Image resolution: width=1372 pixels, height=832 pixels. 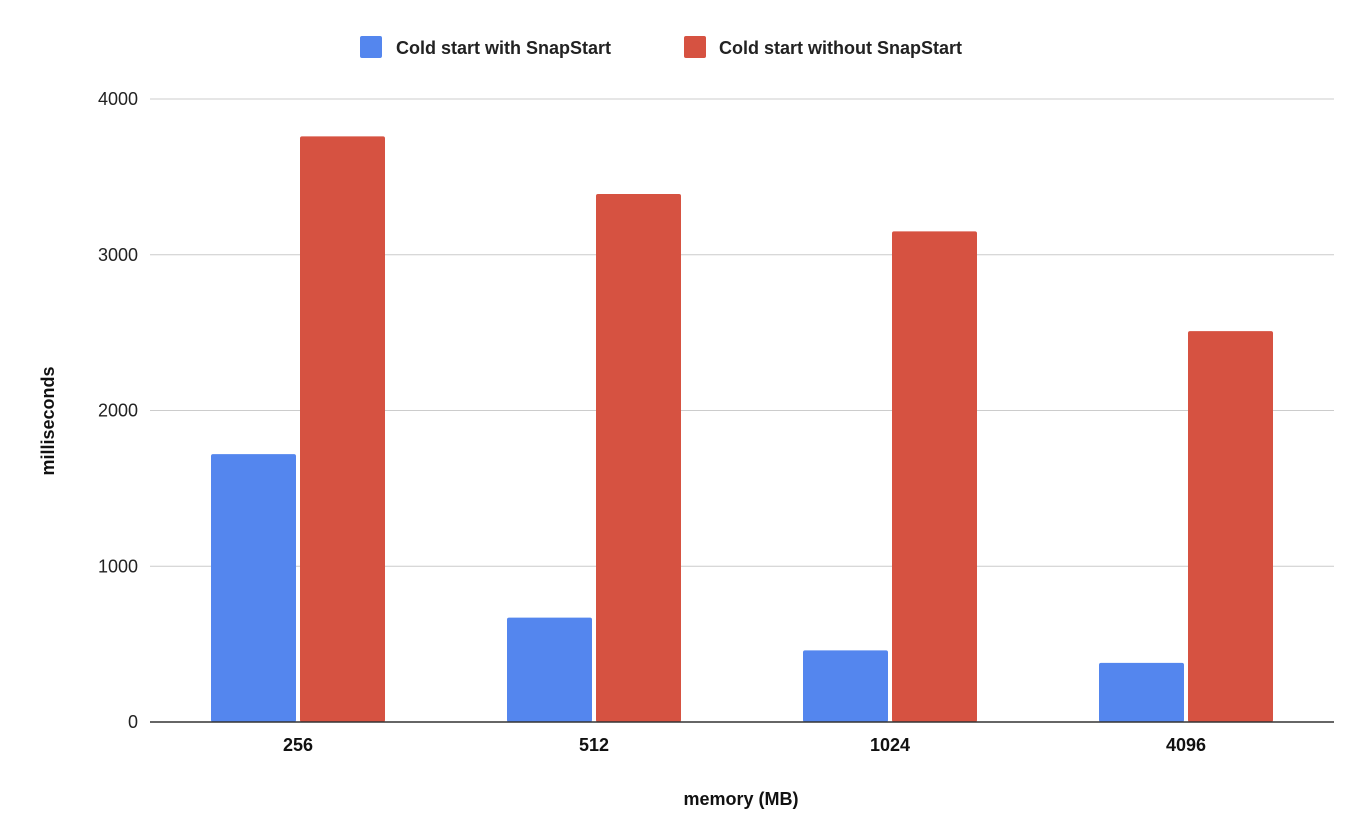 What do you see at coordinates (1186, 745) in the screenshot?
I see `x-tick-label: 4096` at bounding box center [1186, 745].